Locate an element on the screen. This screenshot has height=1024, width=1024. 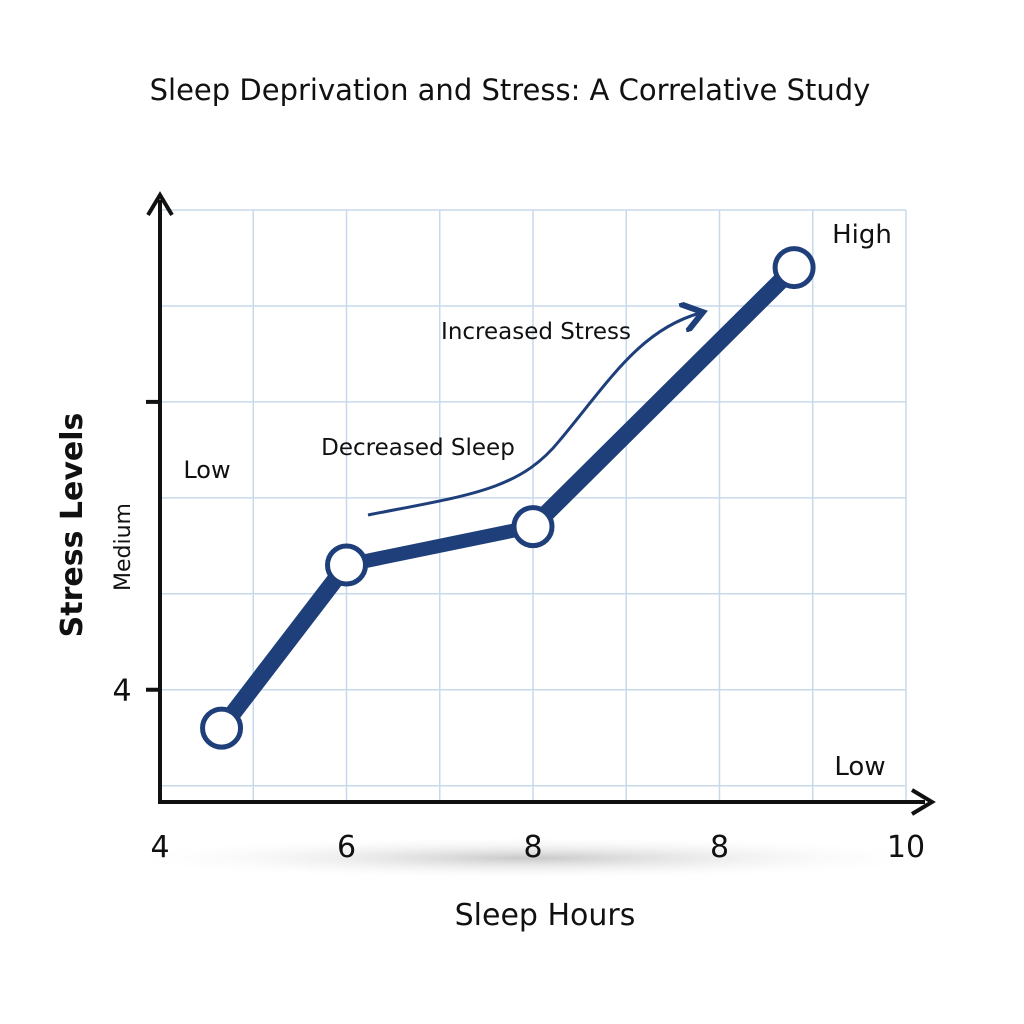
label-high: High is located at coordinates (862, 235).